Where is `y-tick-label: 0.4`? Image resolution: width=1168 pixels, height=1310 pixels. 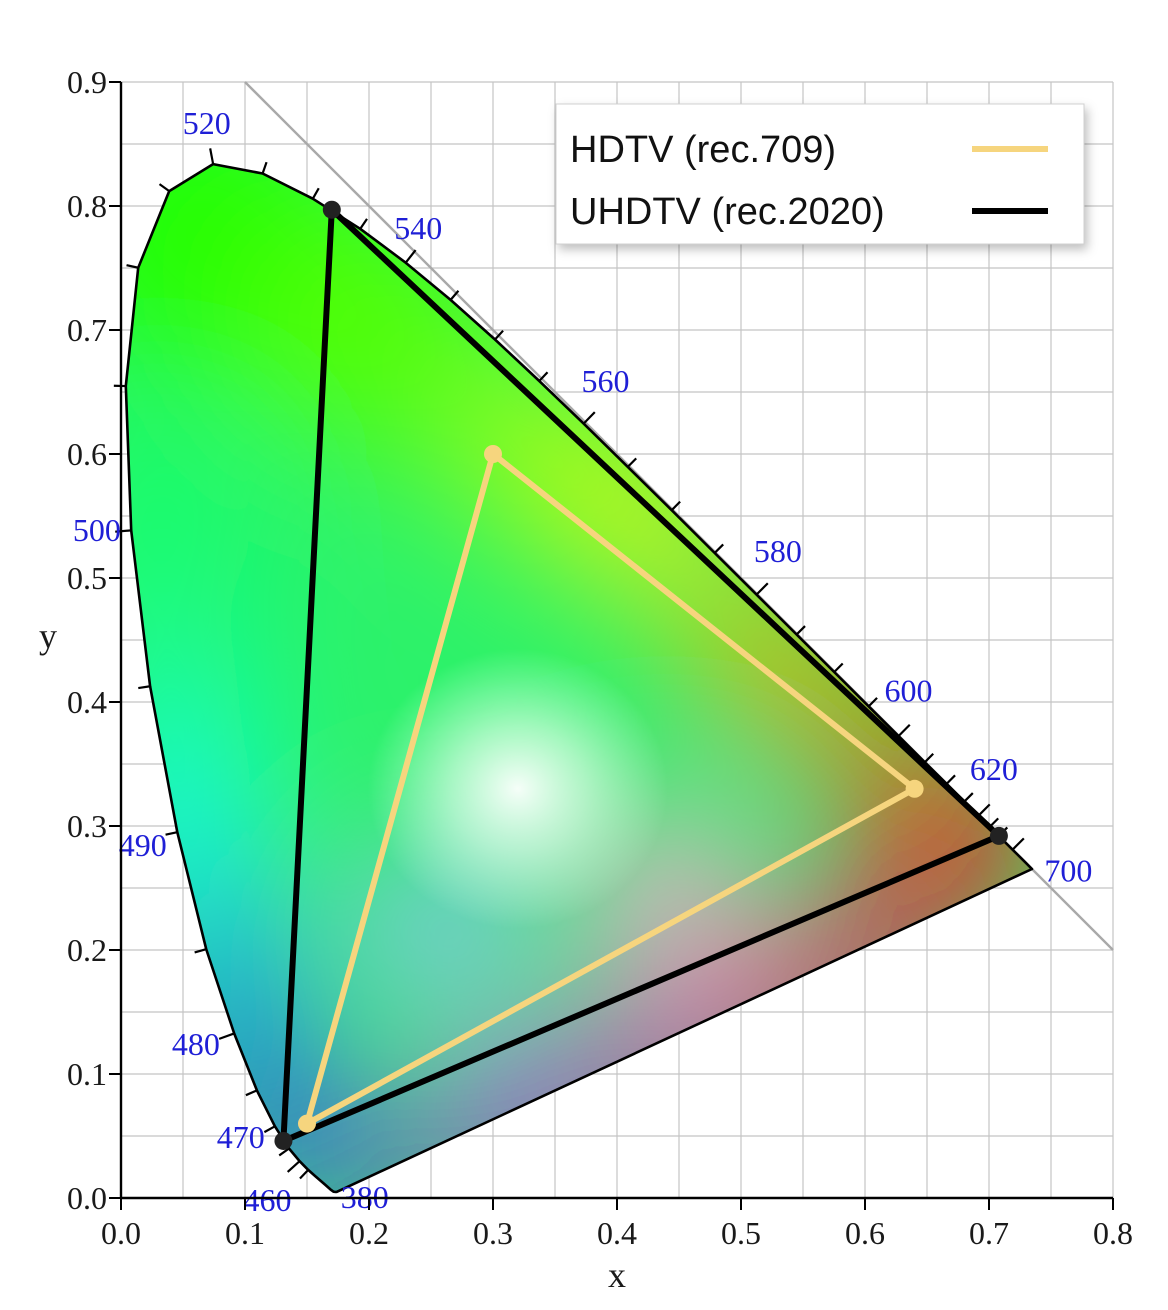
y-tick-label: 0.4 is located at coordinates (87, 702).